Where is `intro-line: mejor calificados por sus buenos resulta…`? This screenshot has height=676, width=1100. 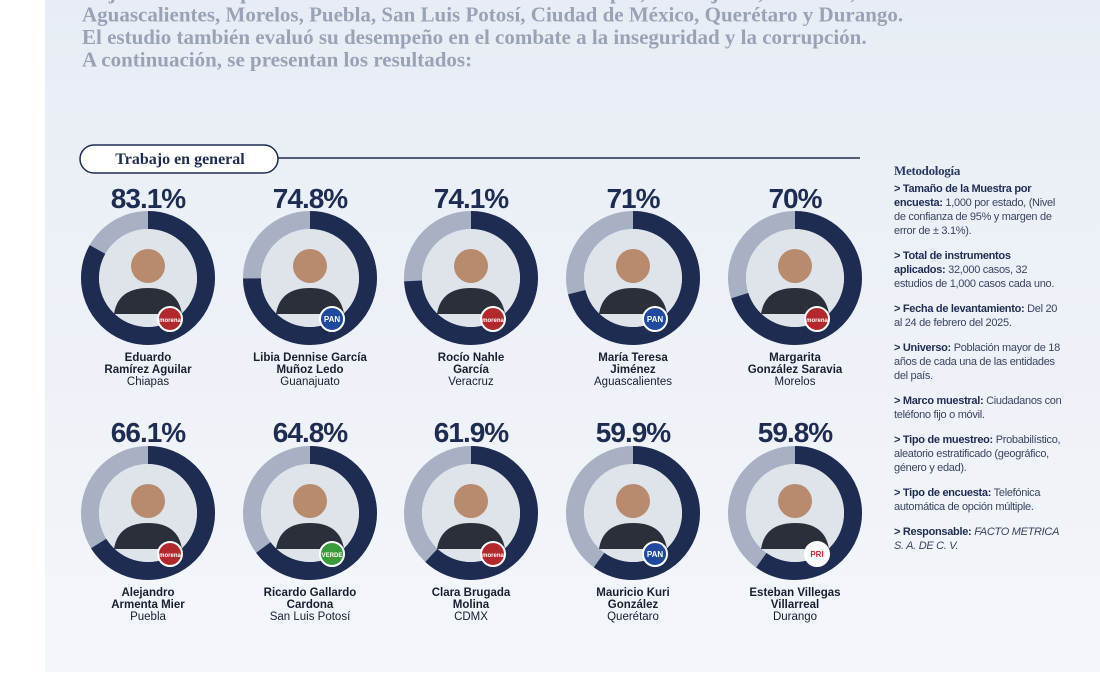 intro-line: mejor calificados por sus buenos resulta… is located at coordinates (469, 2).